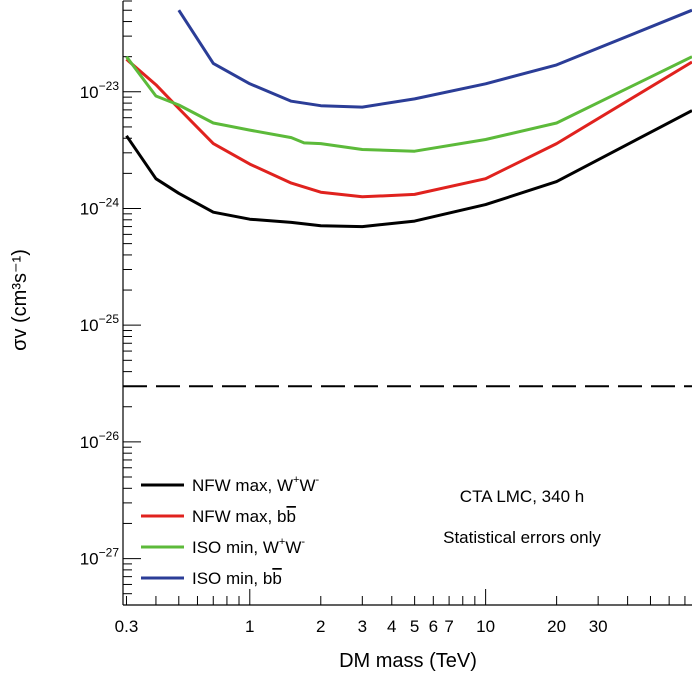 The image size is (693, 676). Describe the element at coordinates (522, 496) in the screenshot. I see `annotation-title: CTA LMC, 340 h` at that location.